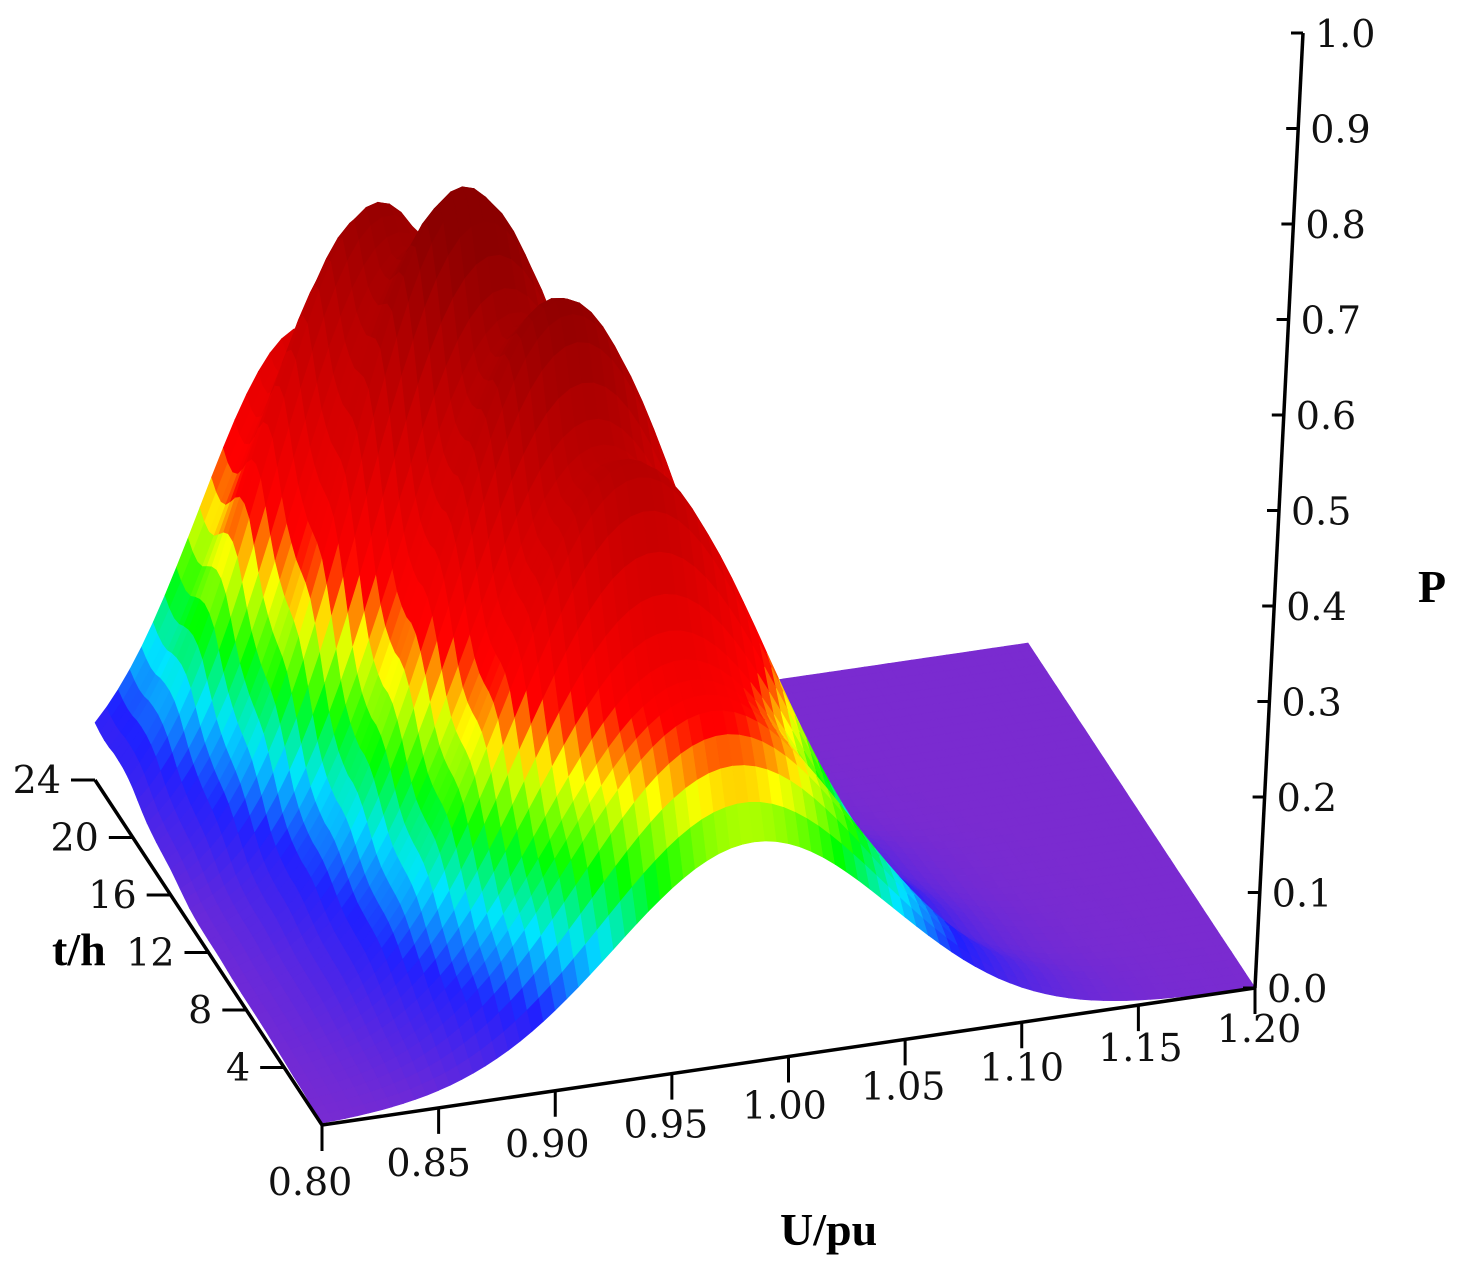 The image size is (1469, 1279). What do you see at coordinates (1331, 321) in the screenshot?
I see `z-tick-label: 0.7` at bounding box center [1331, 321].